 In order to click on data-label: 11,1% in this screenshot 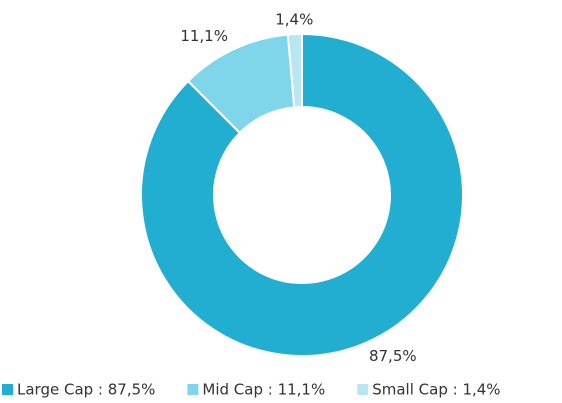, I will do `click(204, 36)`.